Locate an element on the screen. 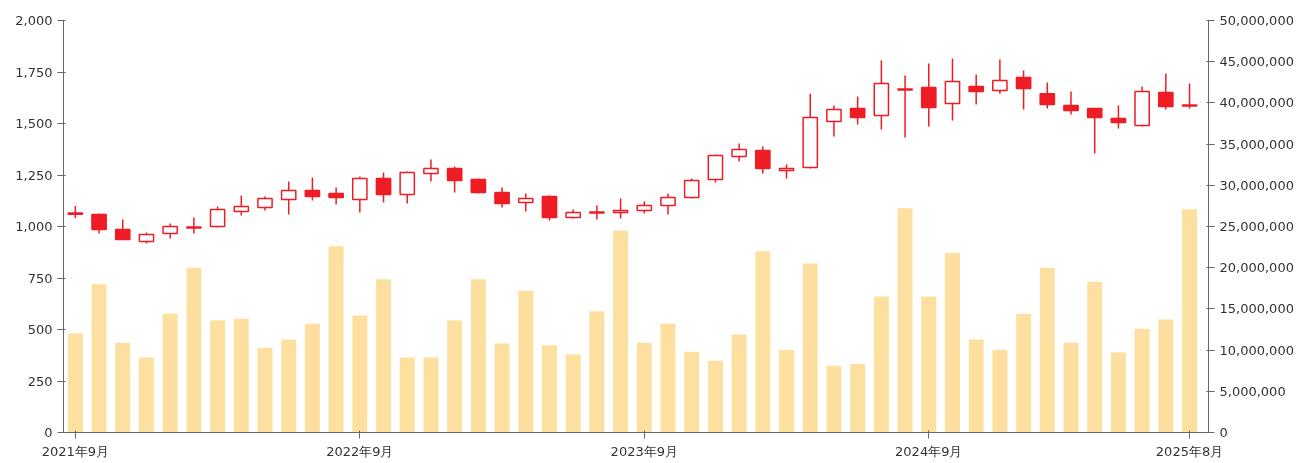  y2-tick-label: 30,000,000 is located at coordinates (1256, 185).